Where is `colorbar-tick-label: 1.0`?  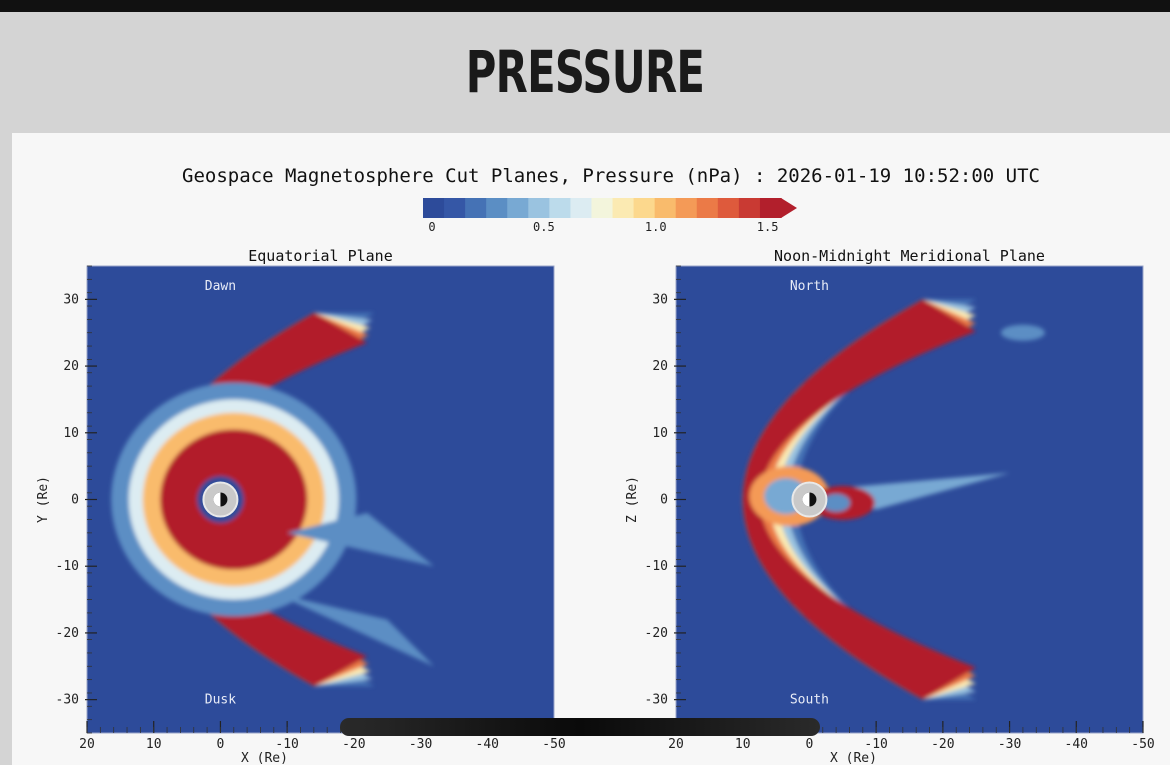 colorbar-tick-label: 1.0 is located at coordinates (656, 227).